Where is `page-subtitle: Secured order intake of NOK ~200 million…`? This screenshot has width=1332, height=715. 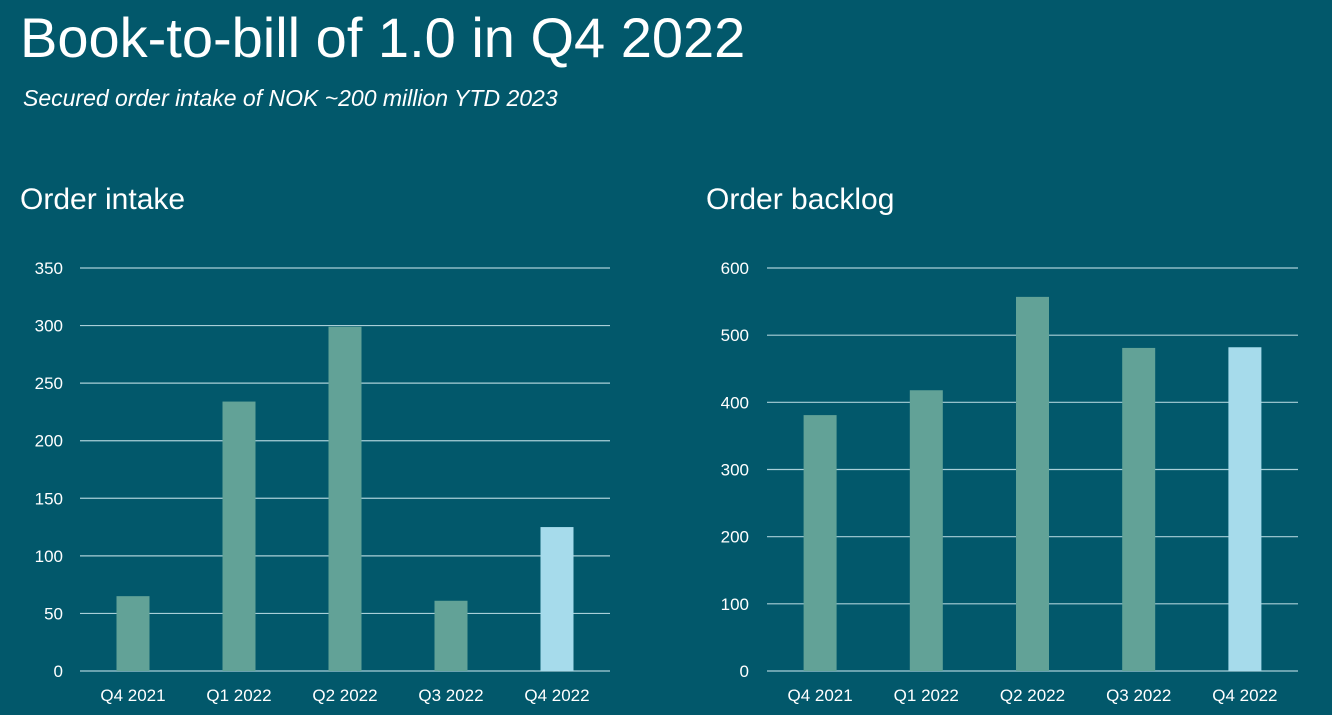 page-subtitle: Secured order intake of NOK ~200 million… is located at coordinates (290, 98).